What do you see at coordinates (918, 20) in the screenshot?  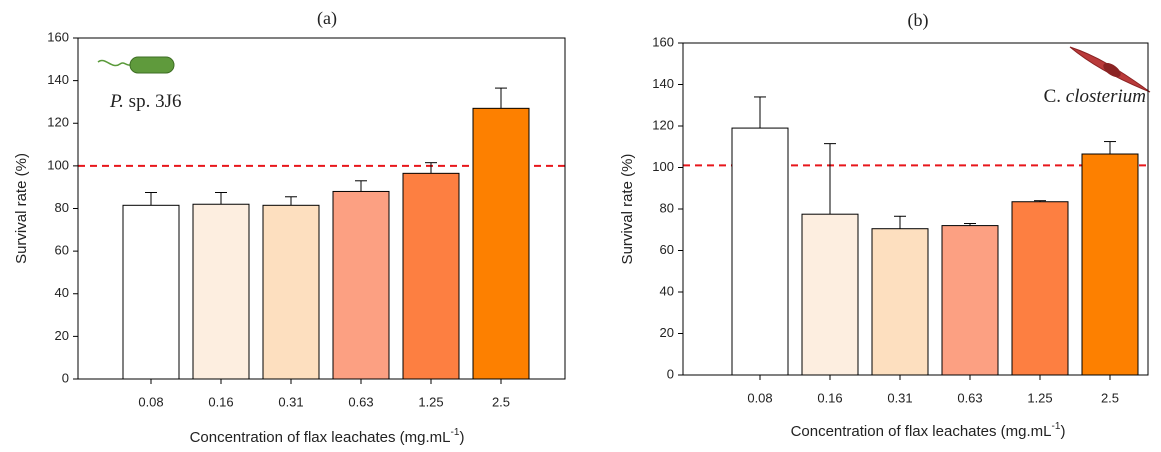 I see `panel-title: (b)` at bounding box center [918, 20].